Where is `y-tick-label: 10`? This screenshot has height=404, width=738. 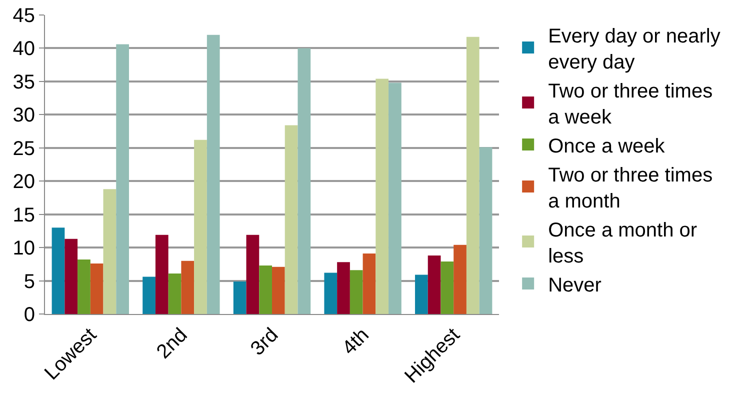
y-tick-label: 10 is located at coordinates (23, 249).